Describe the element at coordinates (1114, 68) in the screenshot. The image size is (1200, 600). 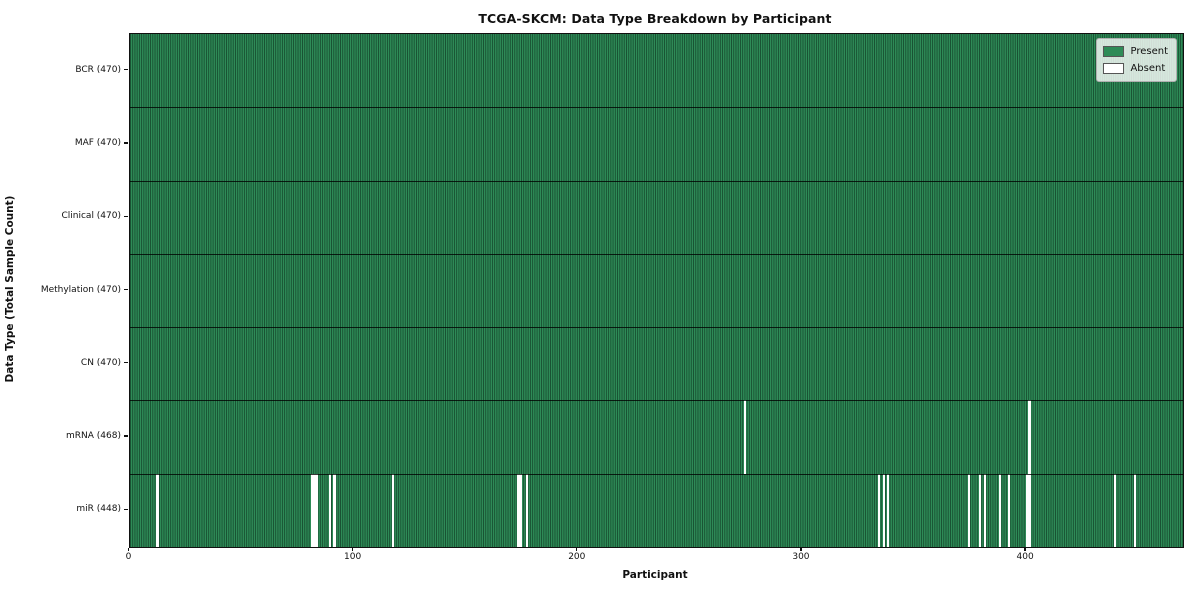
I see `absent-swatch-icon` at that location.